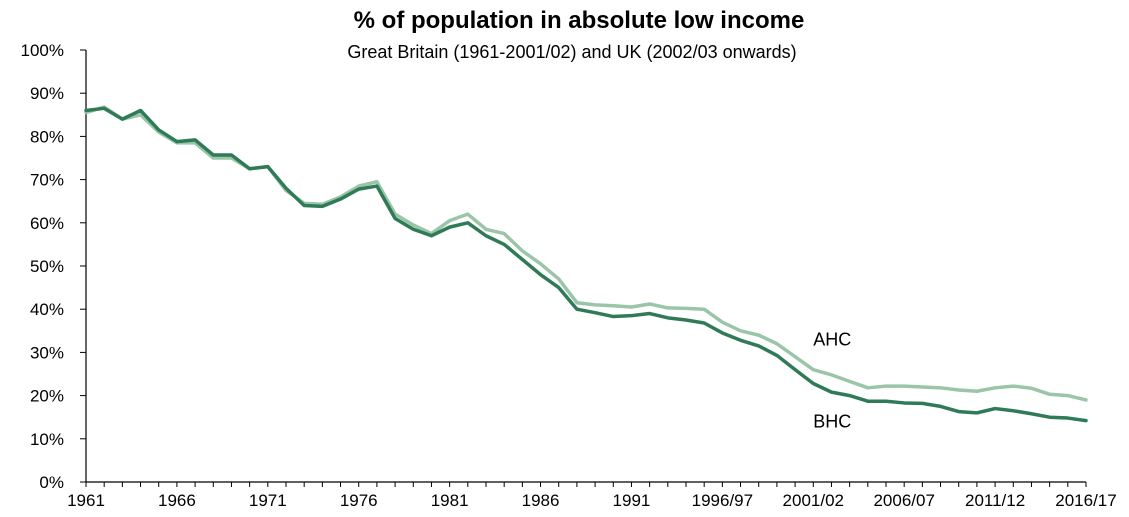  Describe the element at coordinates (177, 500) in the screenshot. I see `x-tick-label: 1966` at that location.